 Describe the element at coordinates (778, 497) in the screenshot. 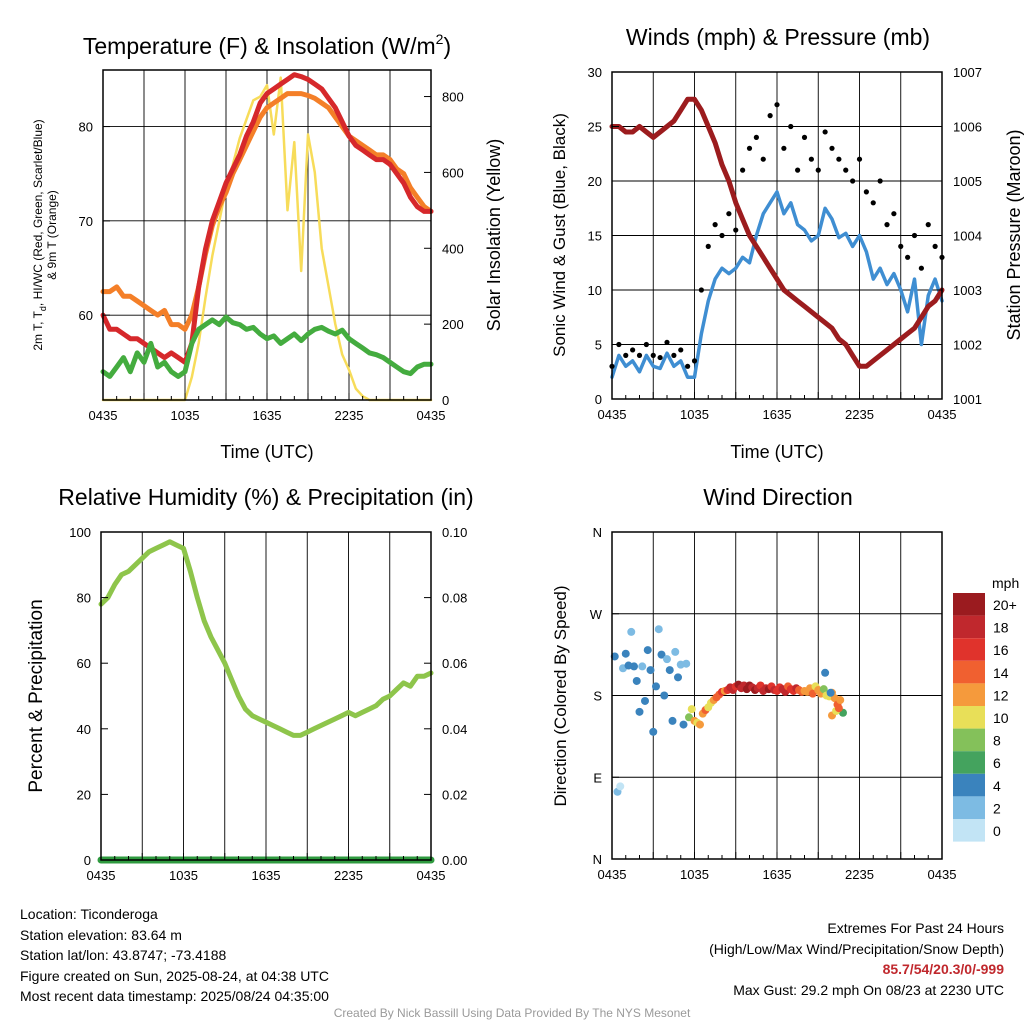

I see `direction-title: Wind Direction` at that location.